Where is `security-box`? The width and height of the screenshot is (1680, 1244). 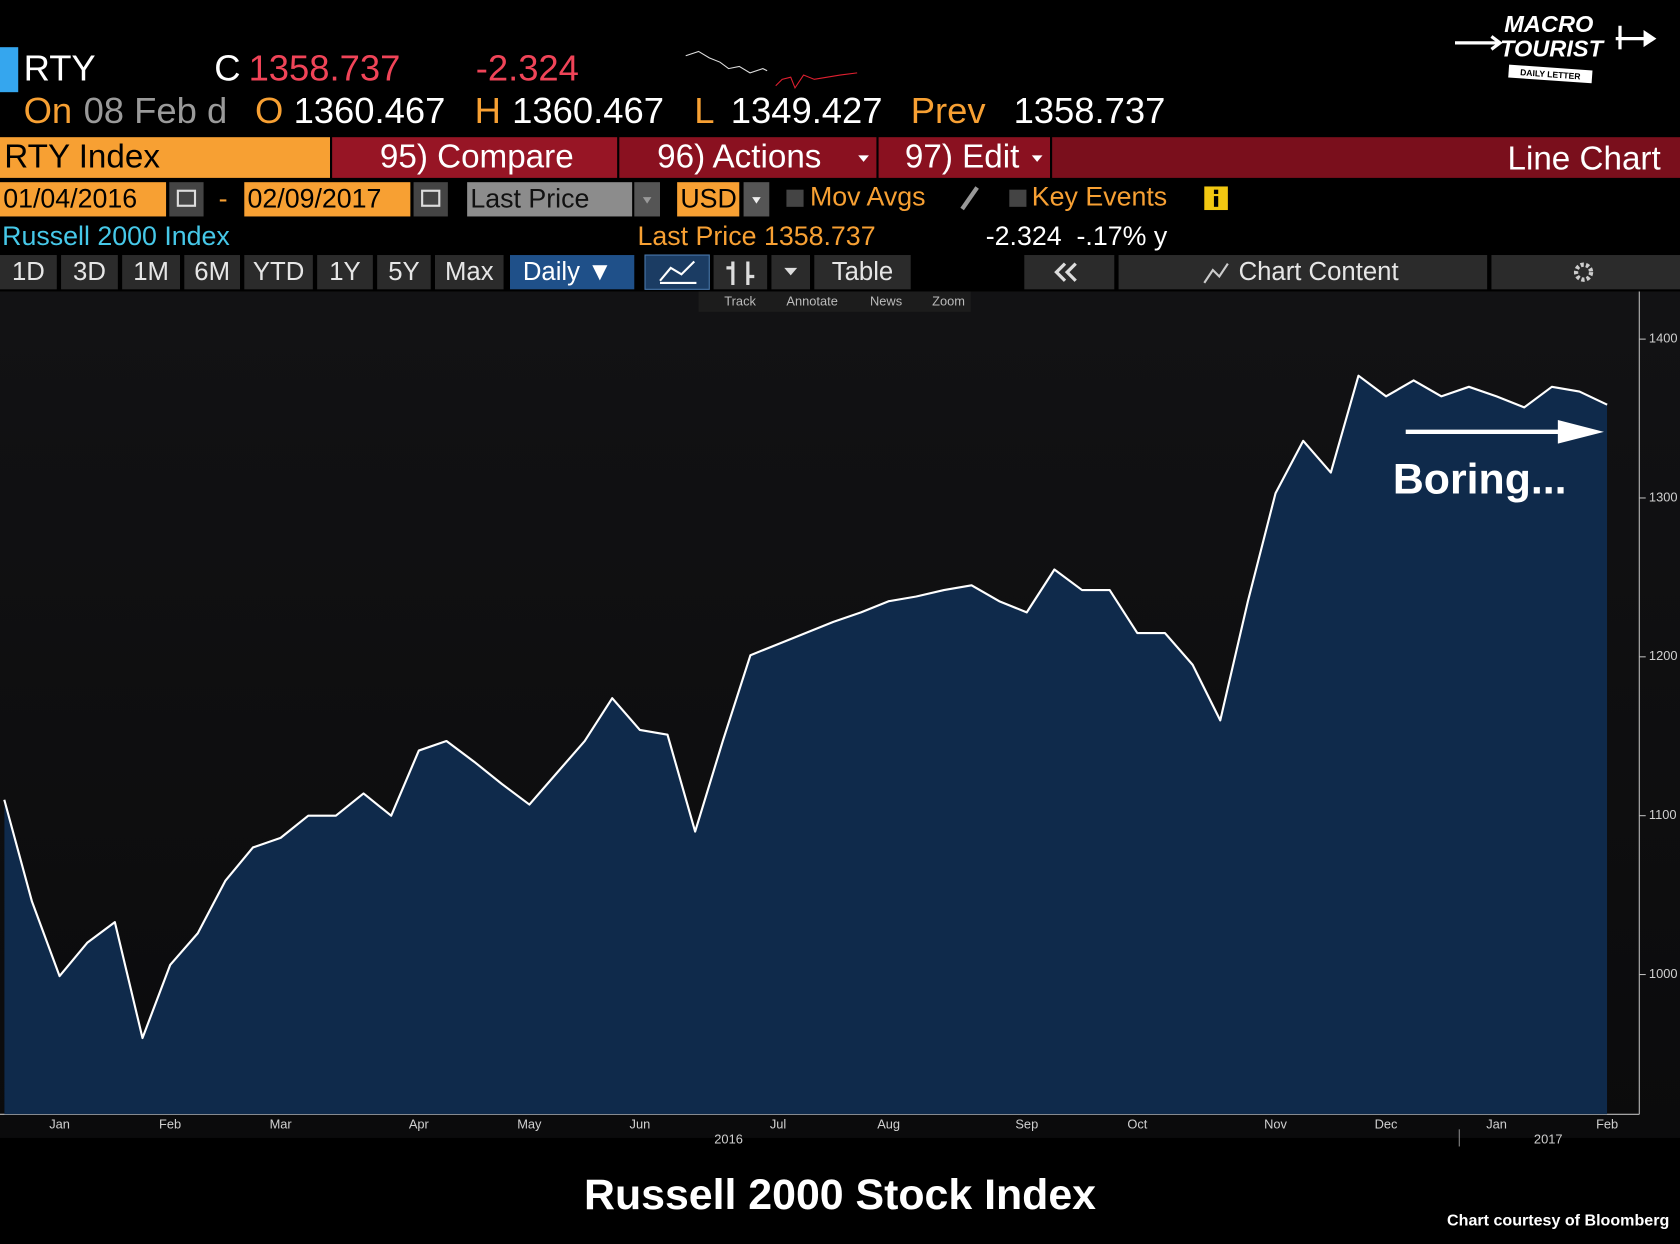 security-box is located at coordinates (165, 157).